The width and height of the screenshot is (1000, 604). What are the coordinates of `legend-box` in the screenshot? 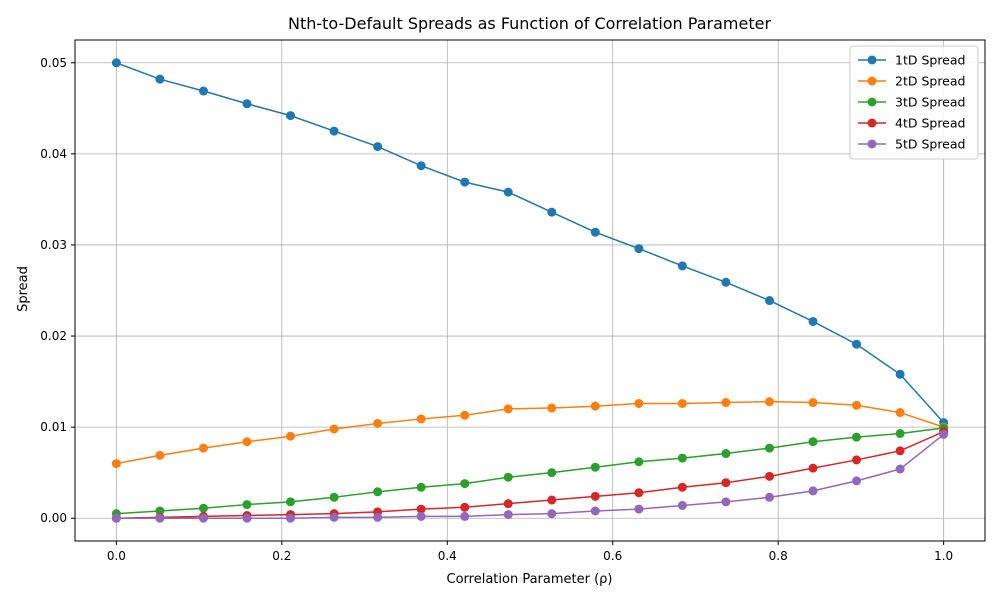 It's located at (914, 102).